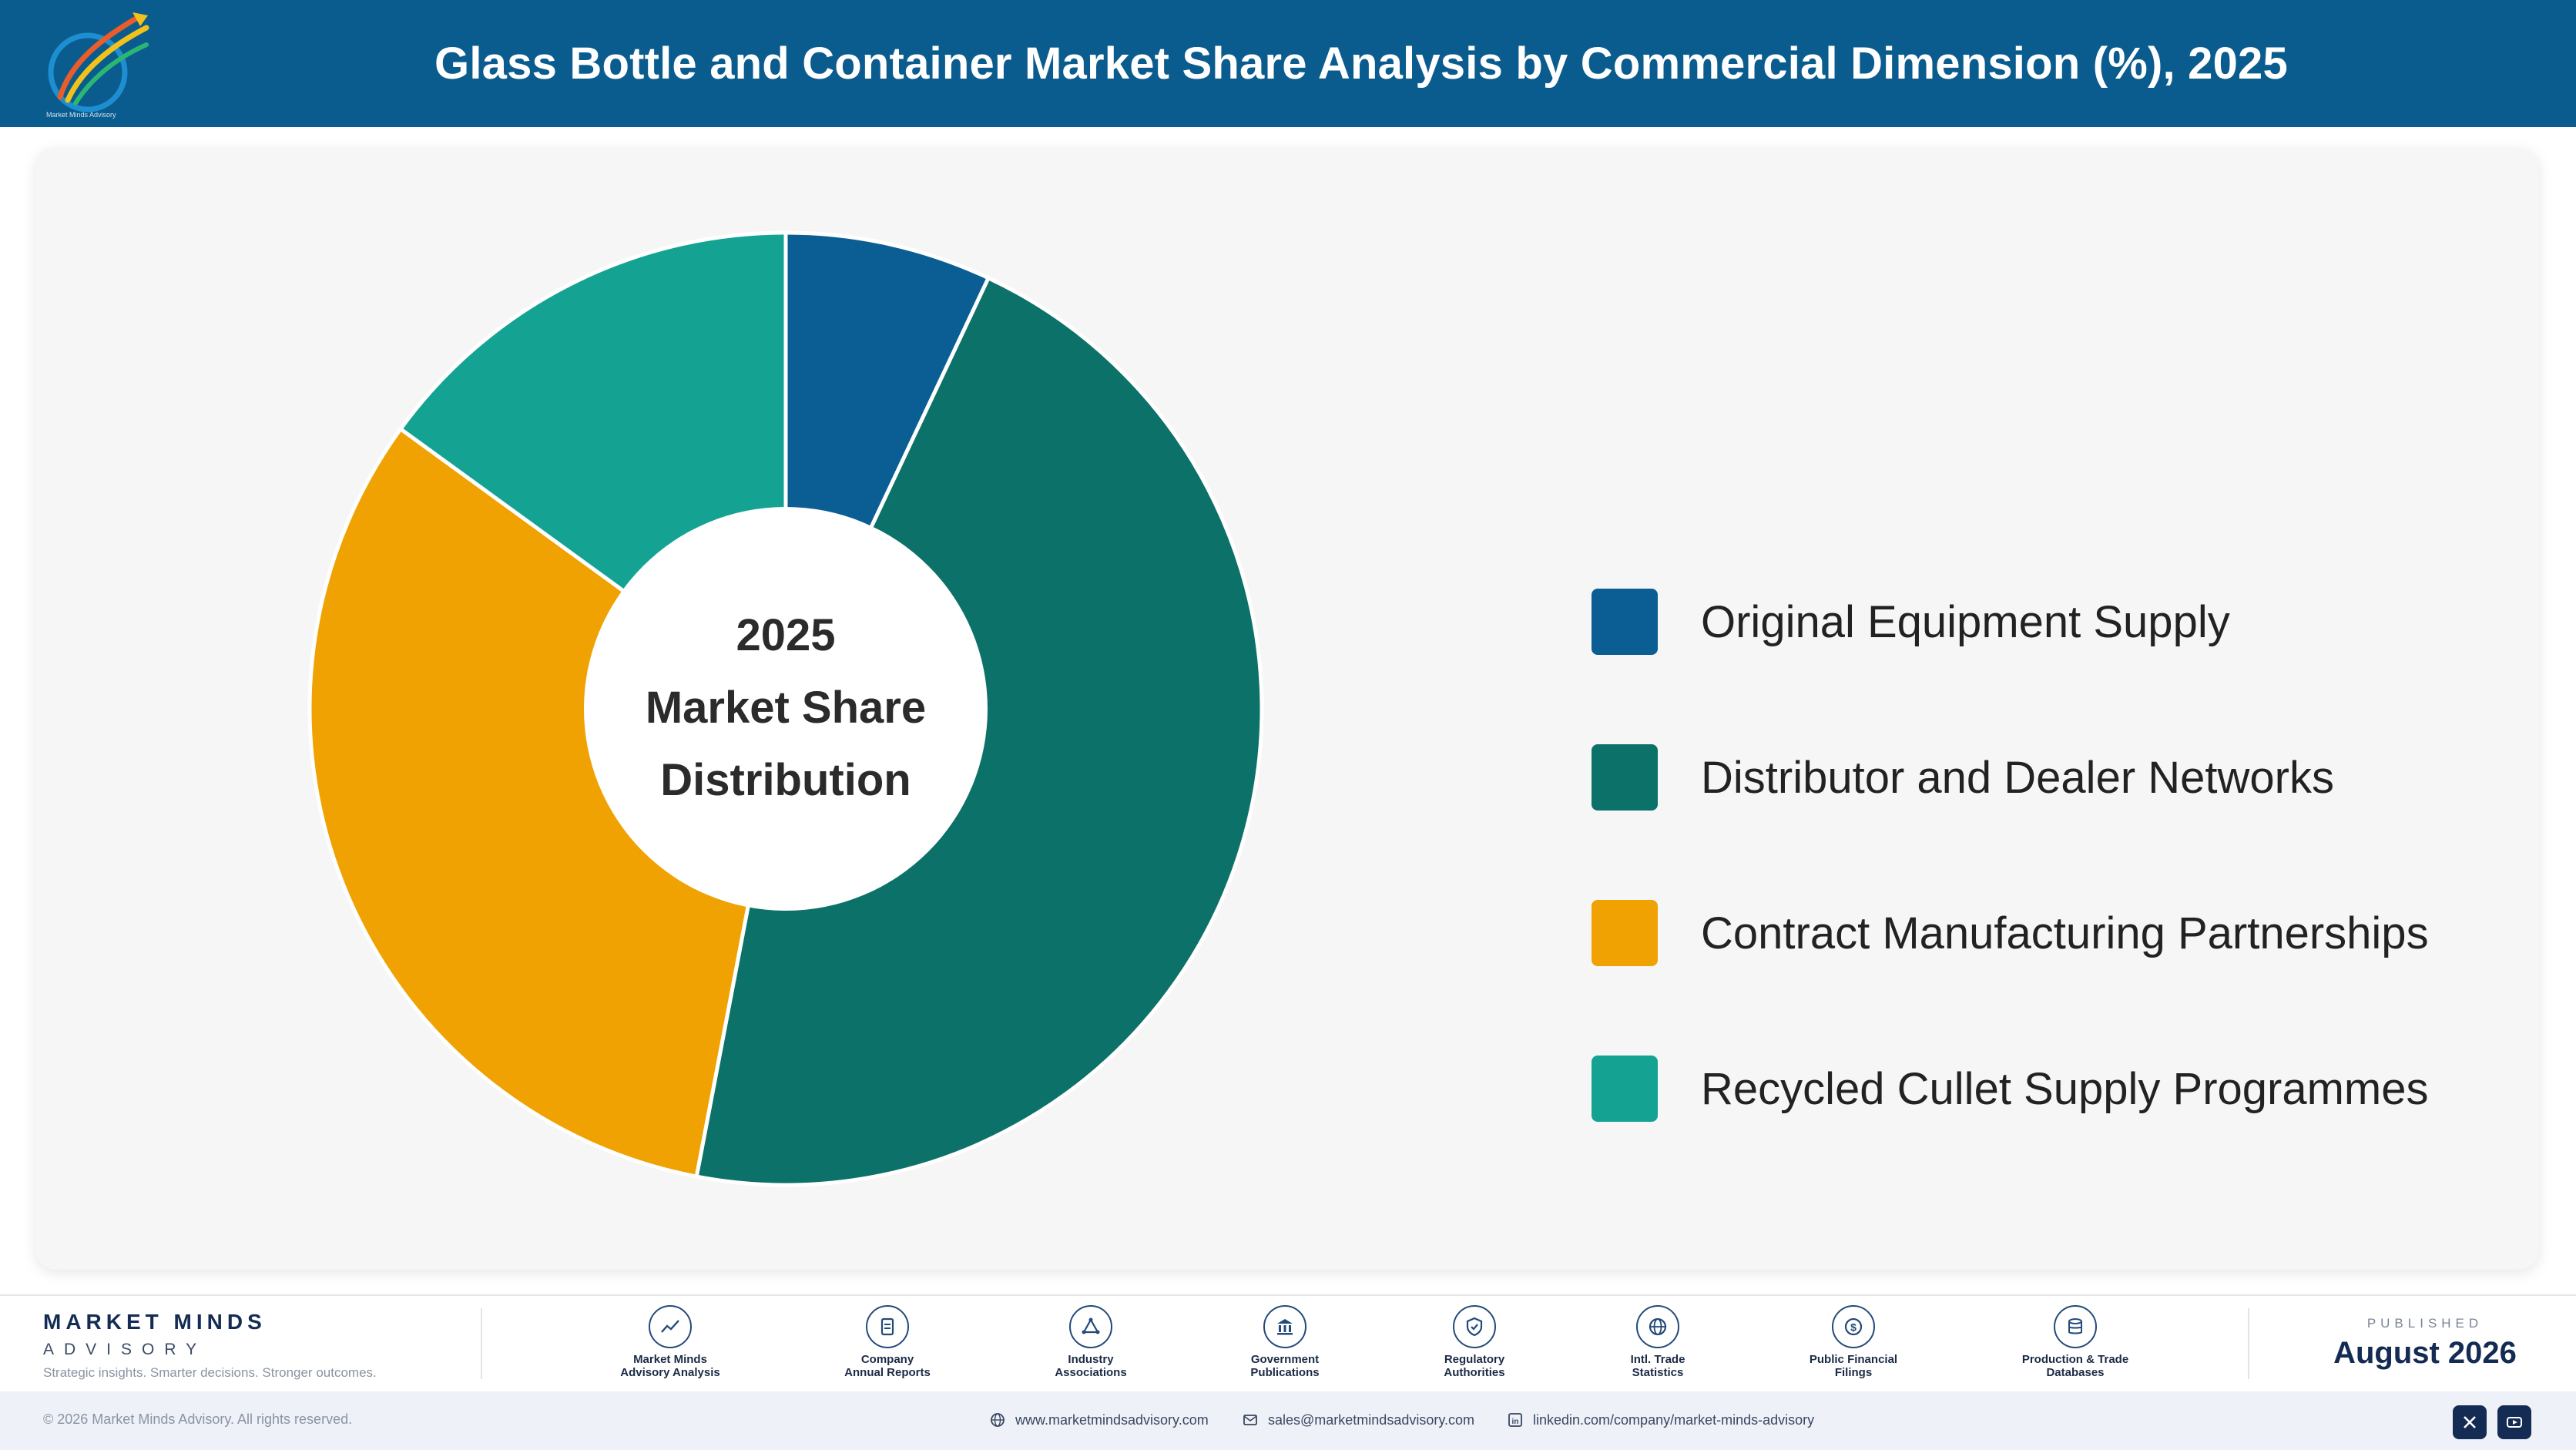 Image resolution: width=2576 pixels, height=1450 pixels. I want to click on published-label: PUBLISHED, so click(2425, 1323).